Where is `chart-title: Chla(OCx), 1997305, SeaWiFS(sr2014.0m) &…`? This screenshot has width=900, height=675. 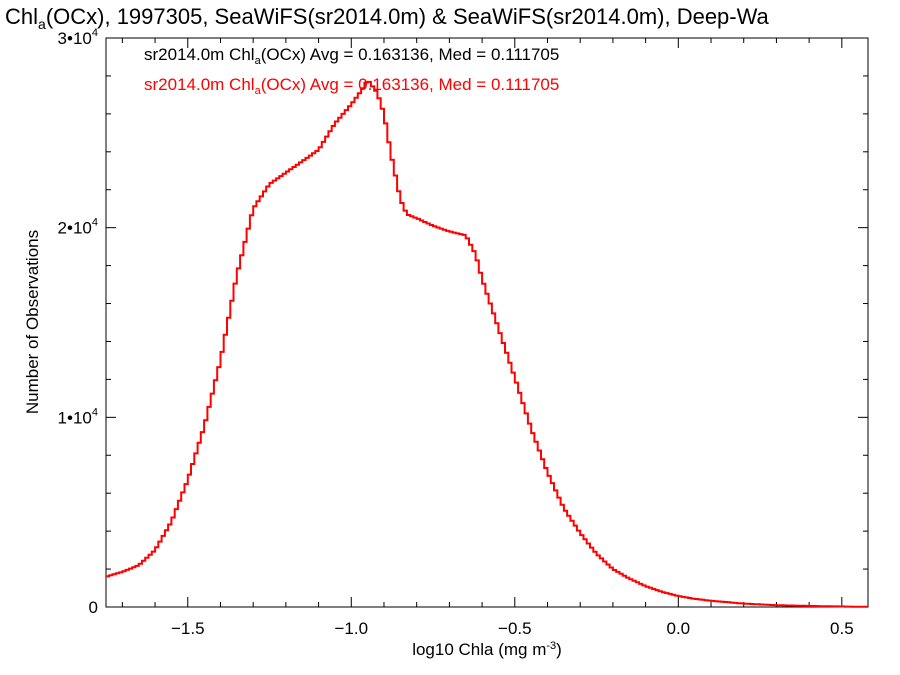 chart-title: Chla(OCx), 1997305, SeaWiFS(sr2014.0m) &… is located at coordinates (387, 18).